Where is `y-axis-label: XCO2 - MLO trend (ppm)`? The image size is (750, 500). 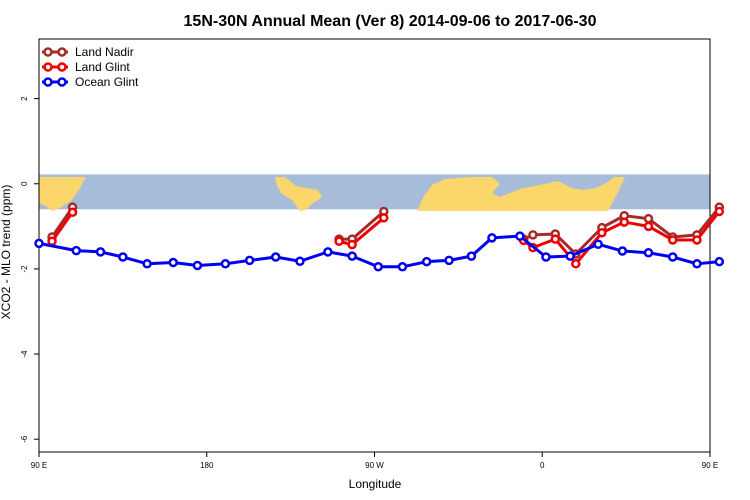
y-axis-label: XCO2 - MLO trend (ppm) is located at coordinates (6, 252).